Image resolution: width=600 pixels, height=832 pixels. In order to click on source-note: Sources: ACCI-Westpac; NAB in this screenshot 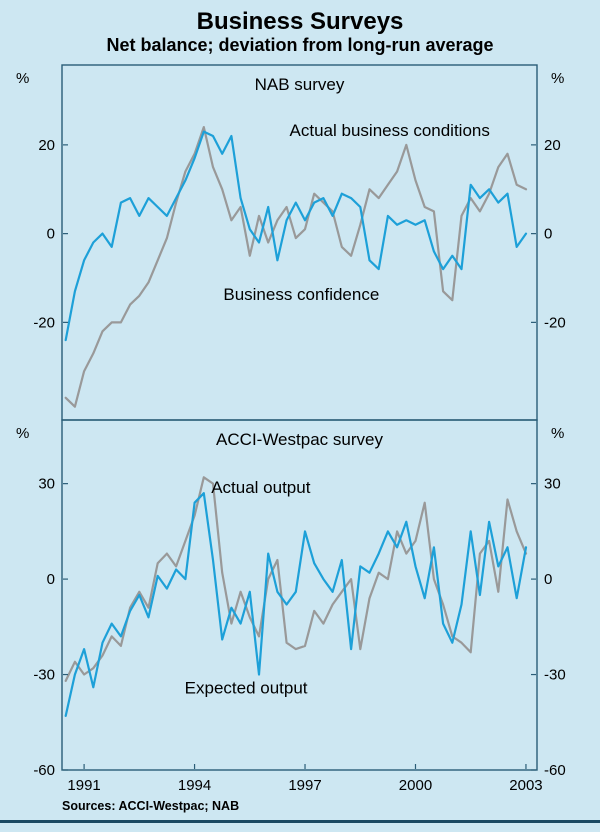, I will do `click(151, 806)`.